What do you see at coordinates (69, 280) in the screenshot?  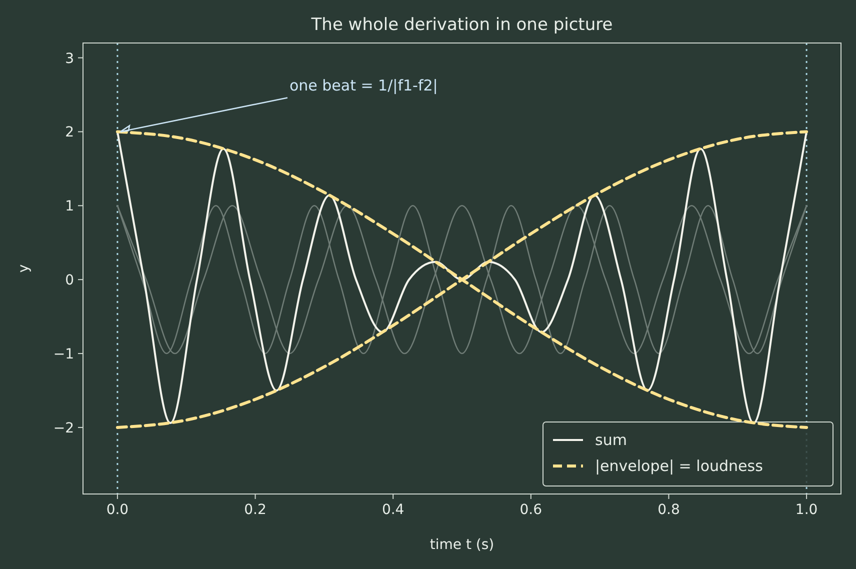 I see `y-tick-label: 0` at bounding box center [69, 280].